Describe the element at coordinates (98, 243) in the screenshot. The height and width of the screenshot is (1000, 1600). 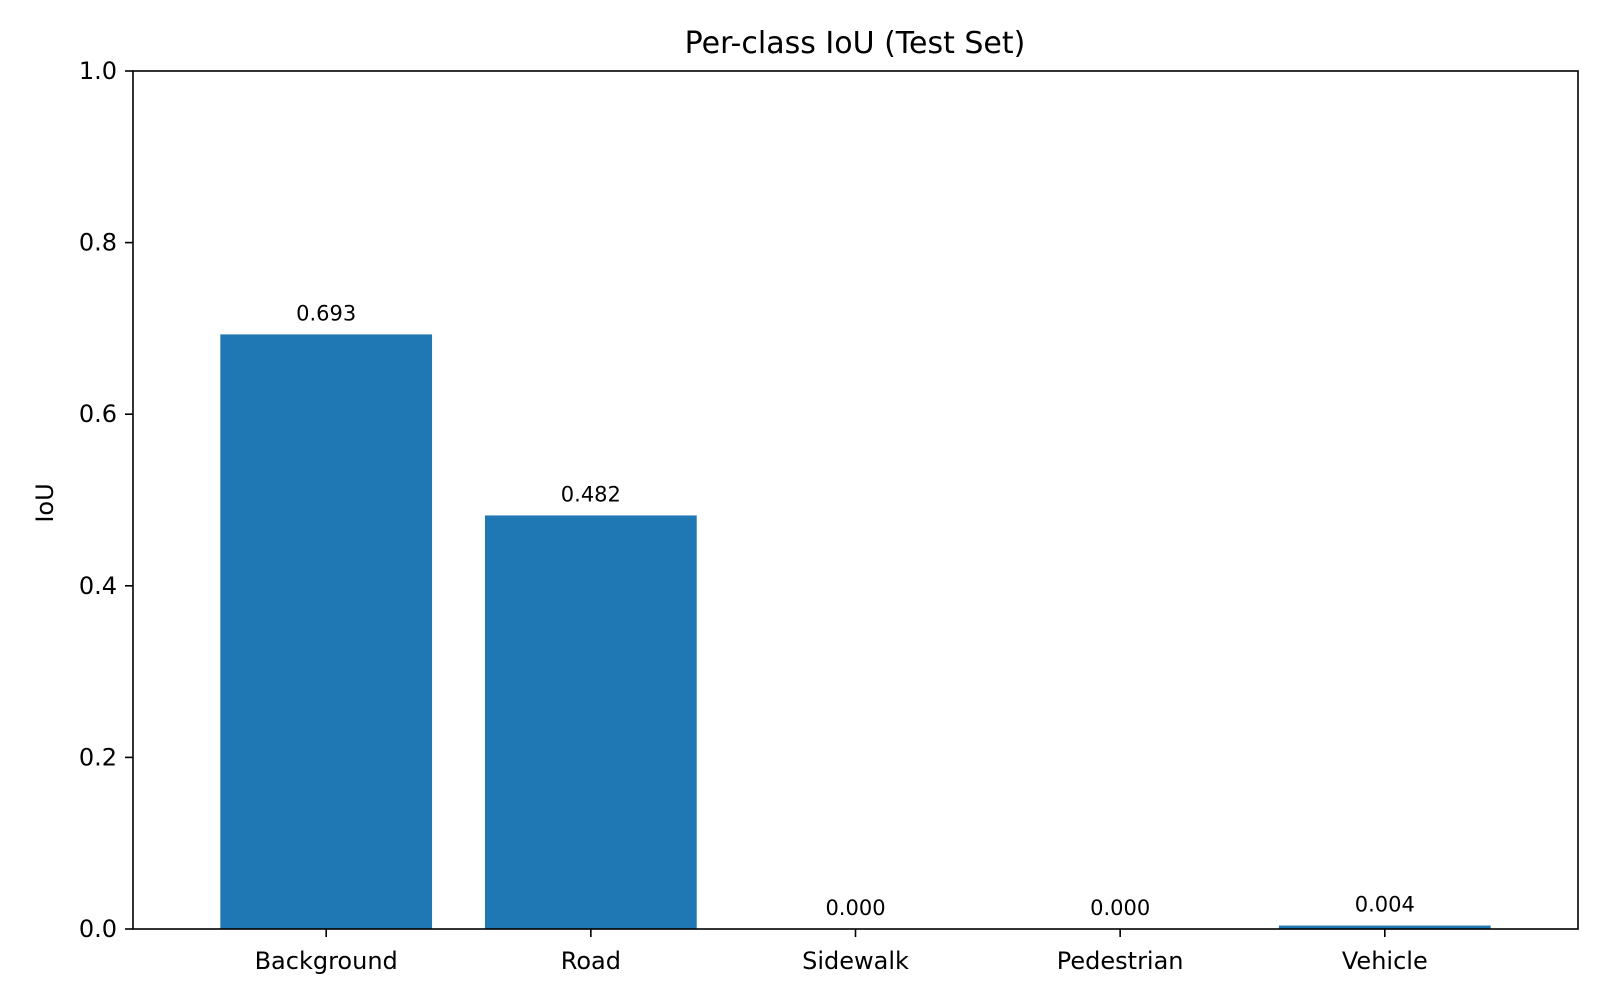
I see `y-tick-label: 0.8` at that location.